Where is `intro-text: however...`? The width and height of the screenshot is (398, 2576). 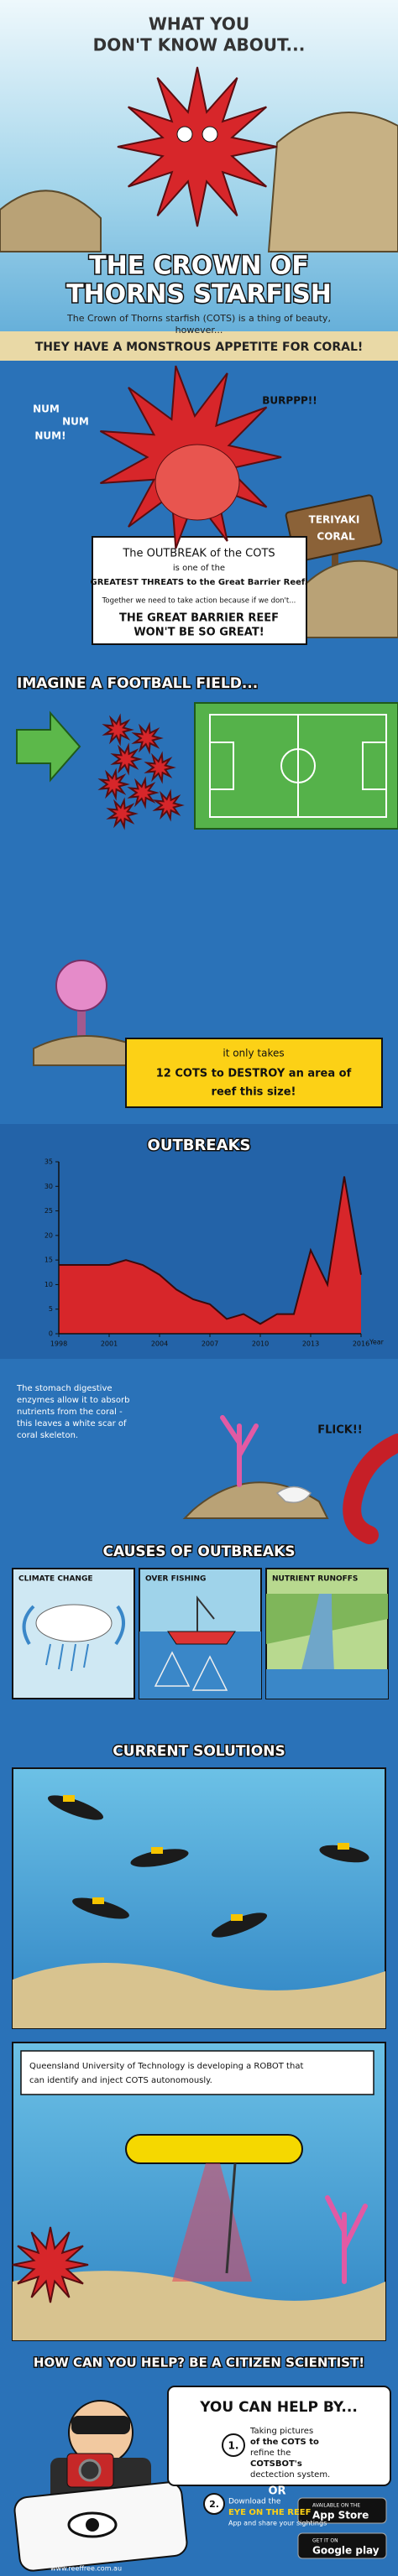
intro-text: however... is located at coordinates (199, 330).